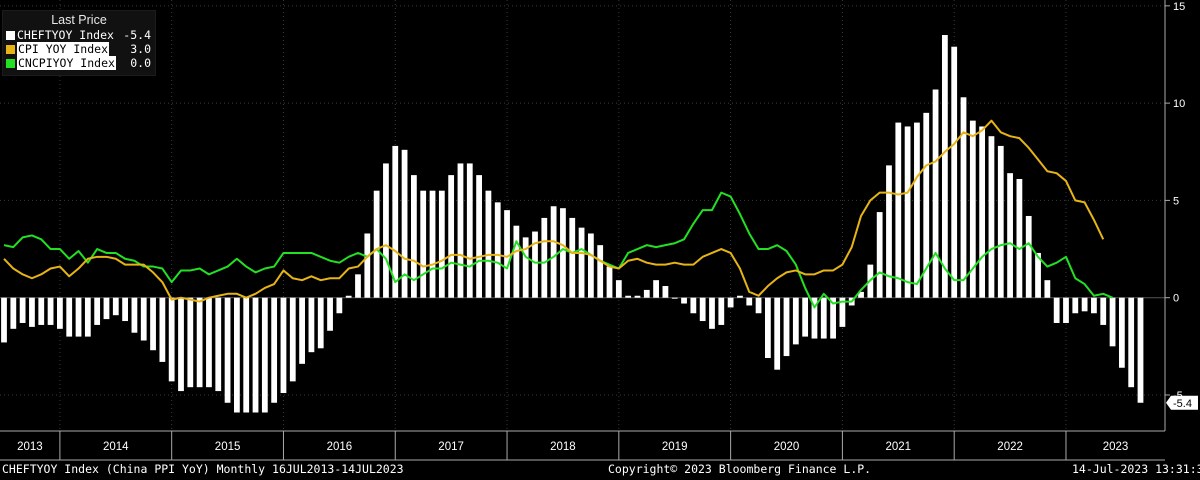  What do you see at coordinates (1179, 7) in the screenshot?
I see `y-tick-label: 15` at bounding box center [1179, 7].